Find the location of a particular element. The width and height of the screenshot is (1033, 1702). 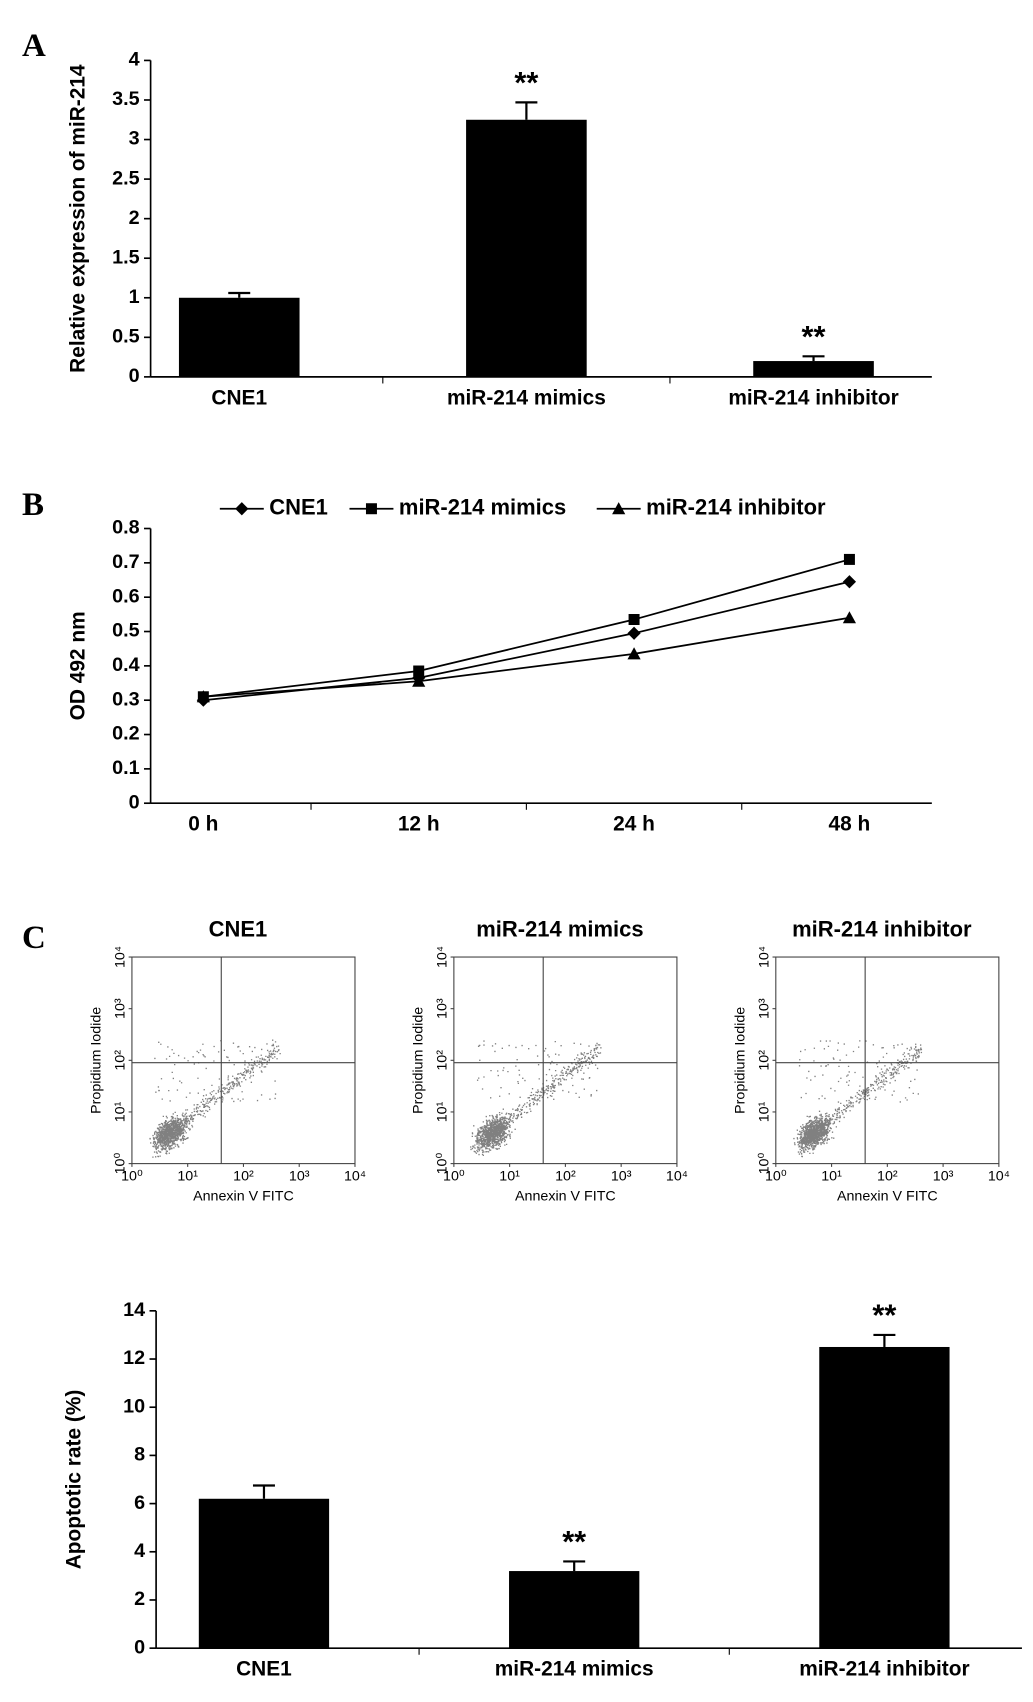

legend-label: miR-214 mimics is located at coordinates (482, 507).